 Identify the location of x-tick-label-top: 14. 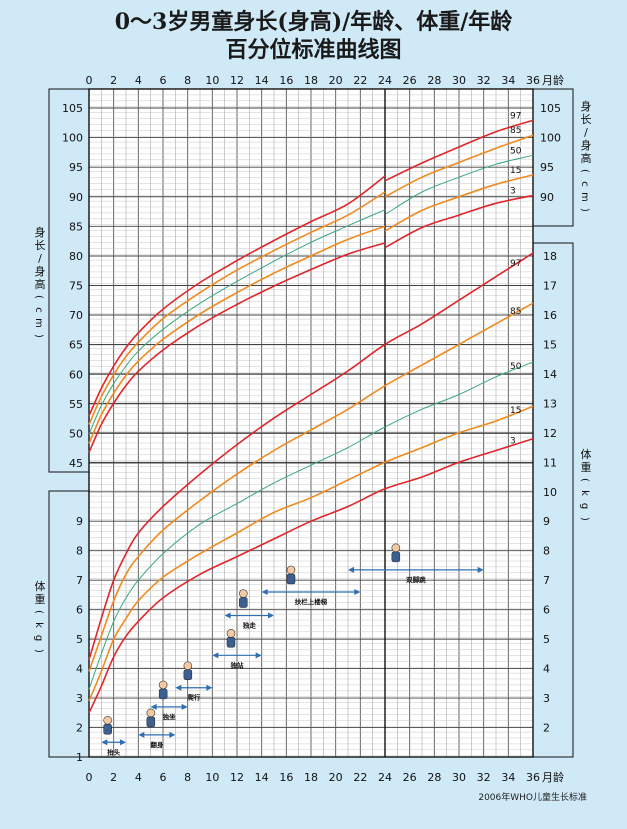
(262, 80).